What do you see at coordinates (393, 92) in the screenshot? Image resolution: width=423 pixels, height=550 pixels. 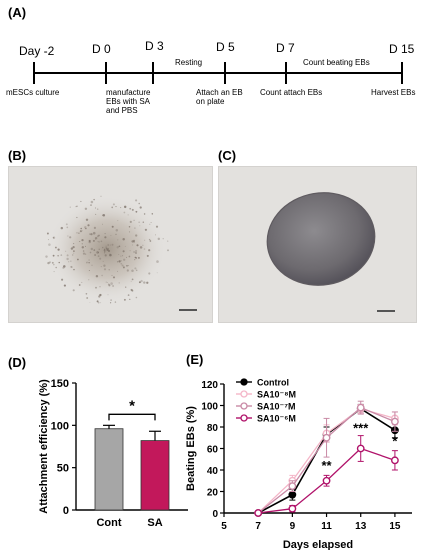 I see `harvest-label: Harvest EBs` at bounding box center [393, 92].